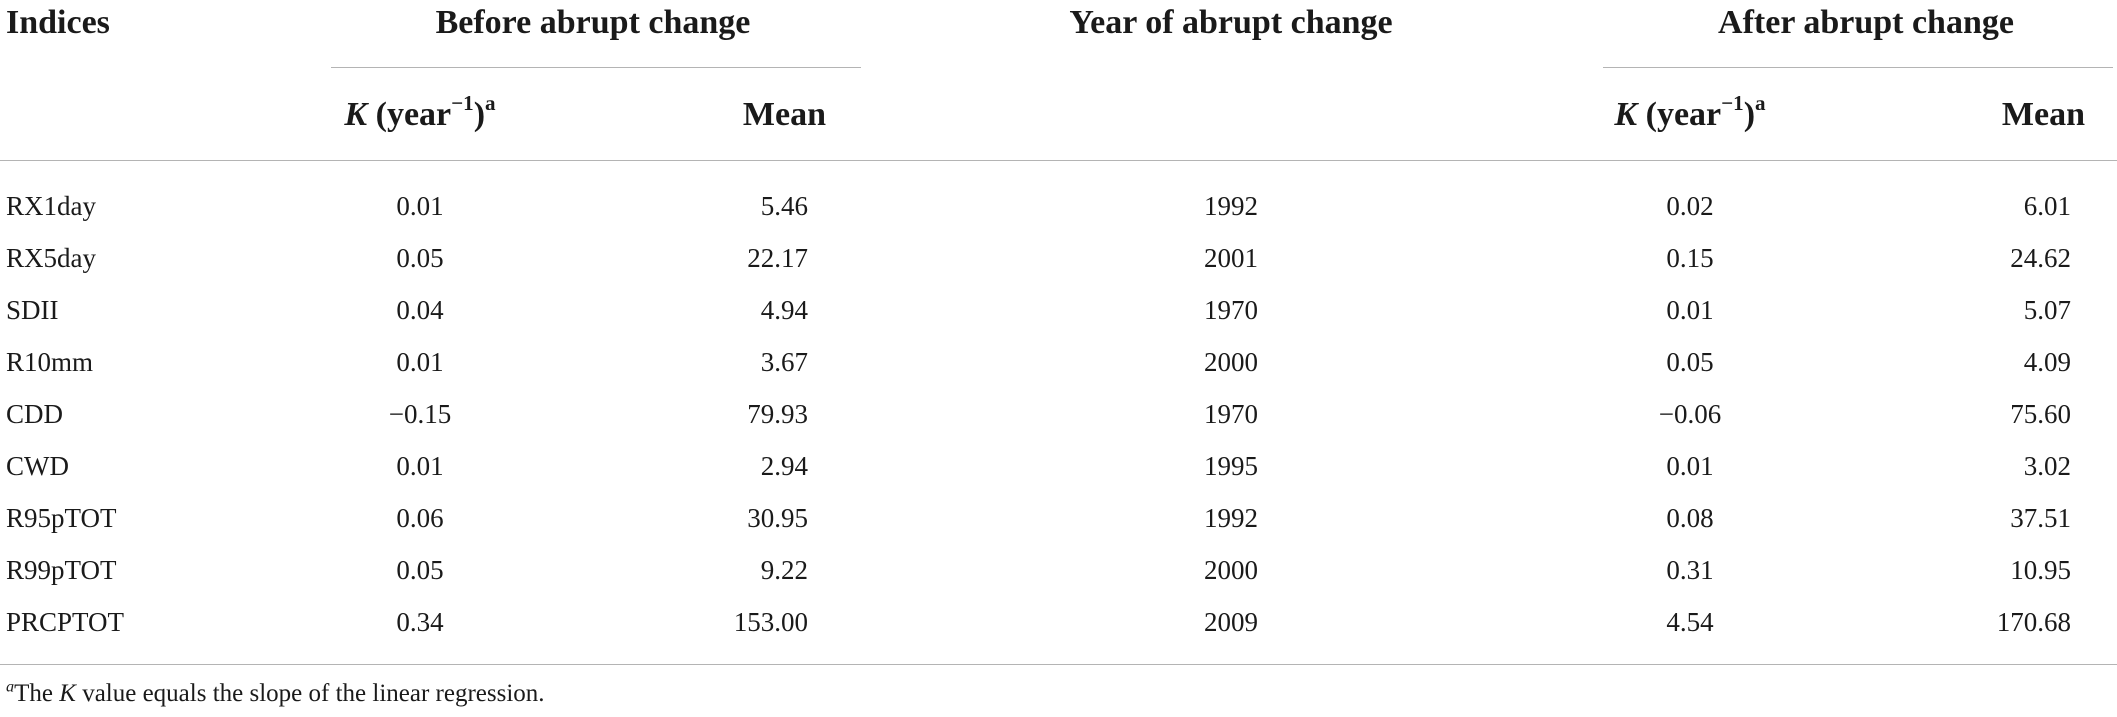  Describe the element at coordinates (770, 622) in the screenshot. I see `cell-mean-before: 153.00` at that location.